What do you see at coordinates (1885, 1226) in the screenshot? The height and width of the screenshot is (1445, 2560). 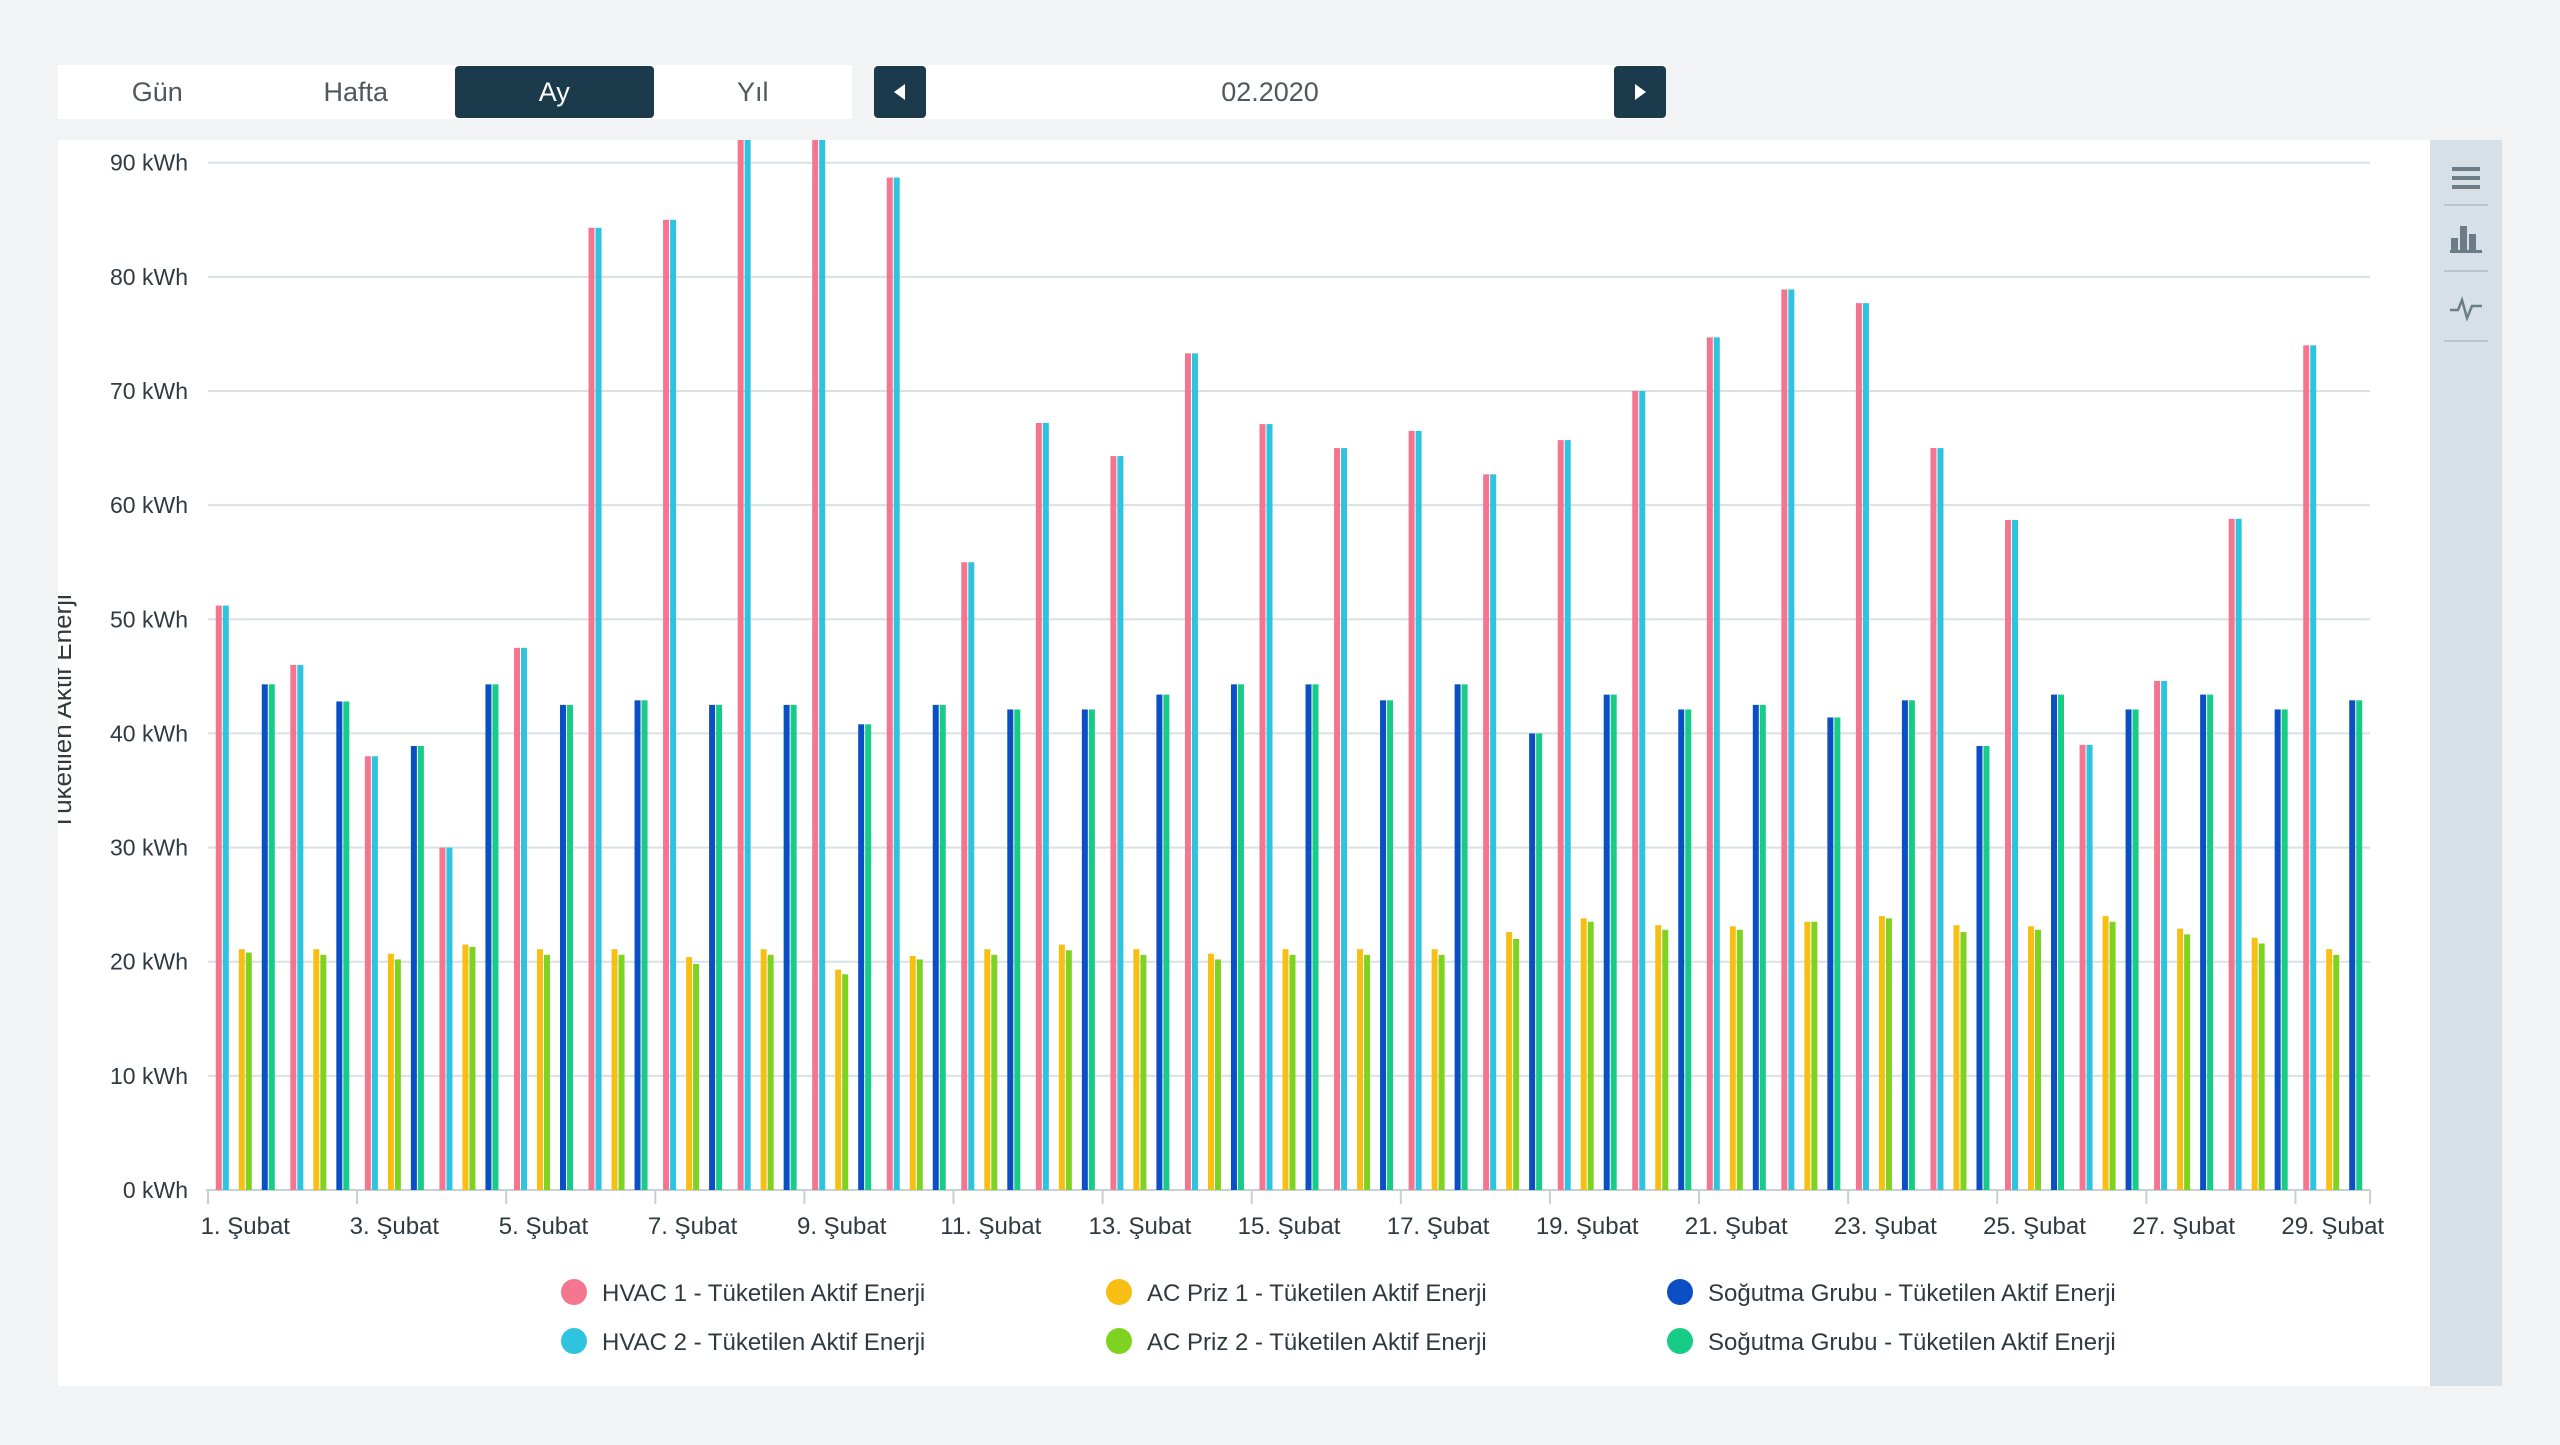 I see `x-tick-label: 23. Şubat` at bounding box center [1885, 1226].